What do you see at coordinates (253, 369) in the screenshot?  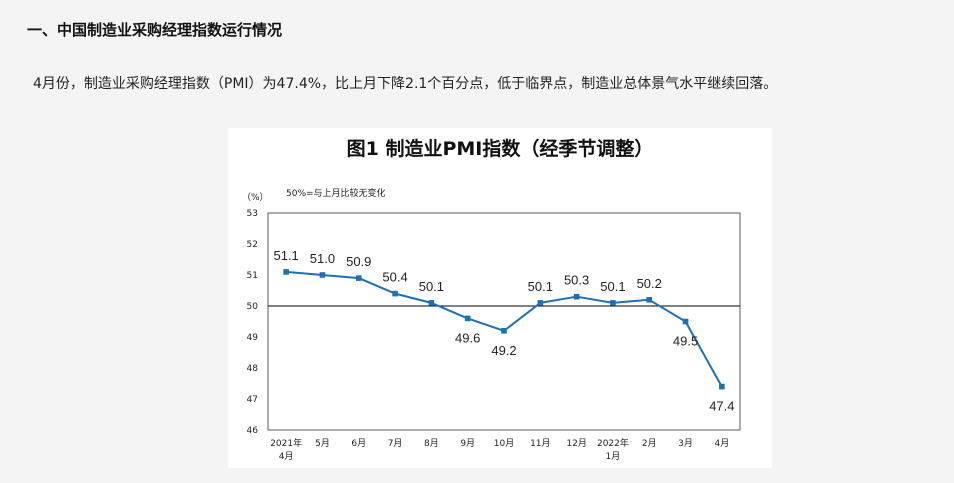 I see `y-tick-label: 48` at bounding box center [253, 369].